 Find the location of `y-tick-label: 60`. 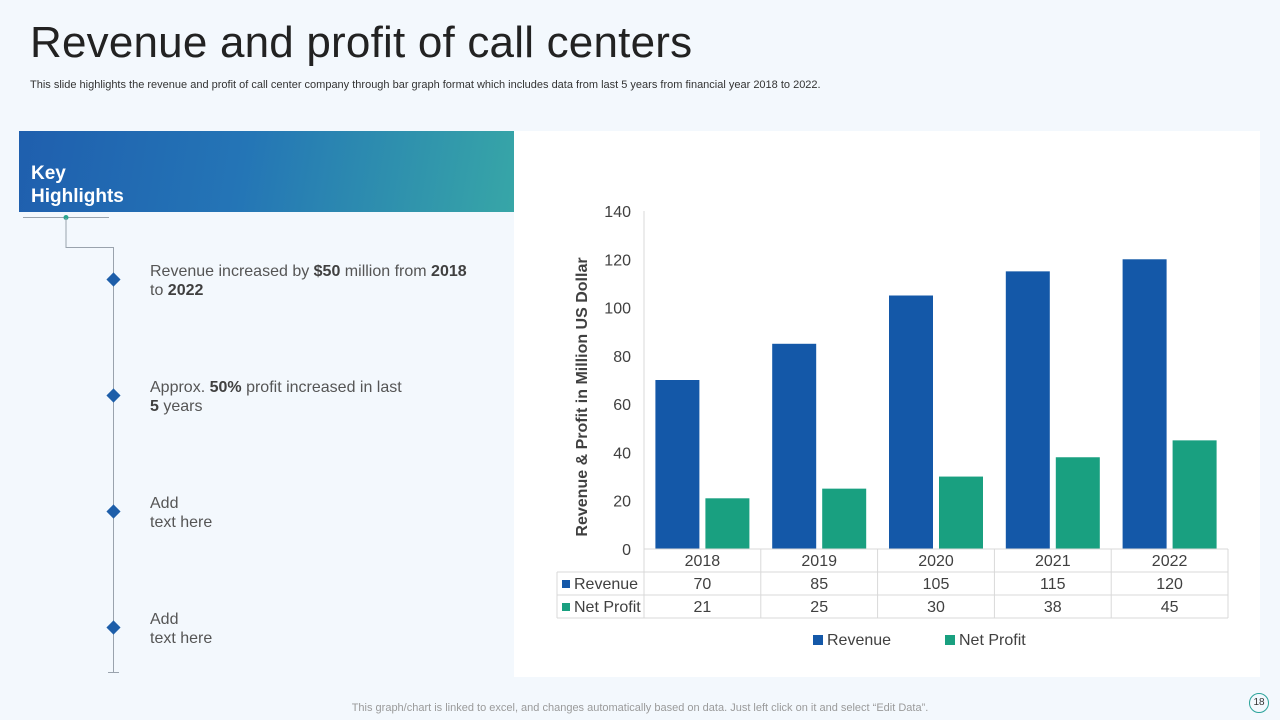

y-tick-label: 60 is located at coordinates (622, 405).